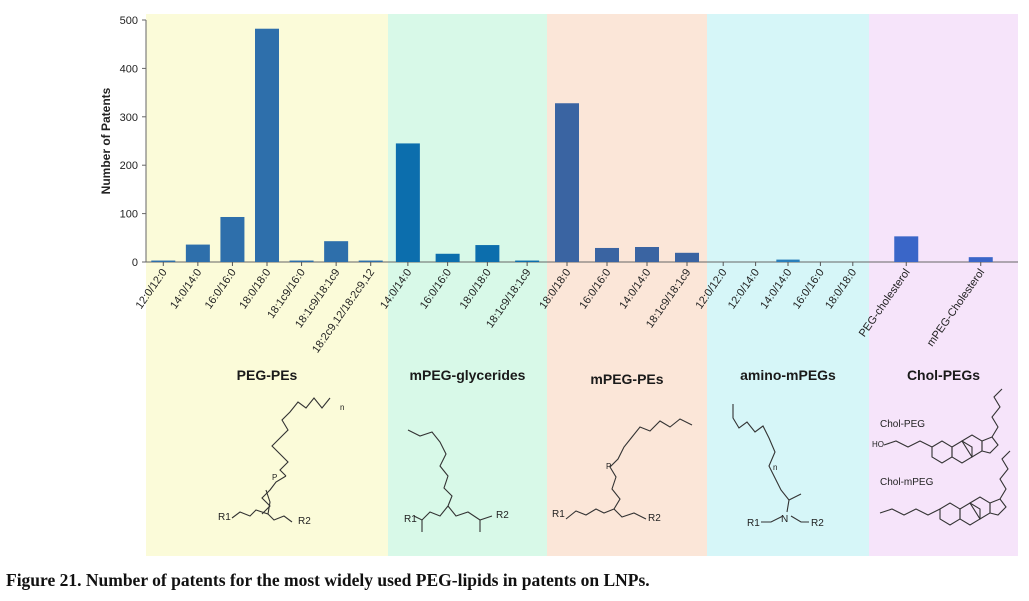 The image size is (1029, 601). What do you see at coordinates (468, 375) in the screenshot?
I see `group-title: mPEG-glycerides` at bounding box center [468, 375].